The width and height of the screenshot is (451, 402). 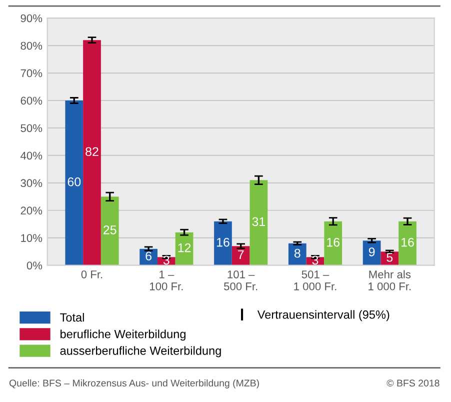 I want to click on data-label: 6, so click(x=149, y=256).